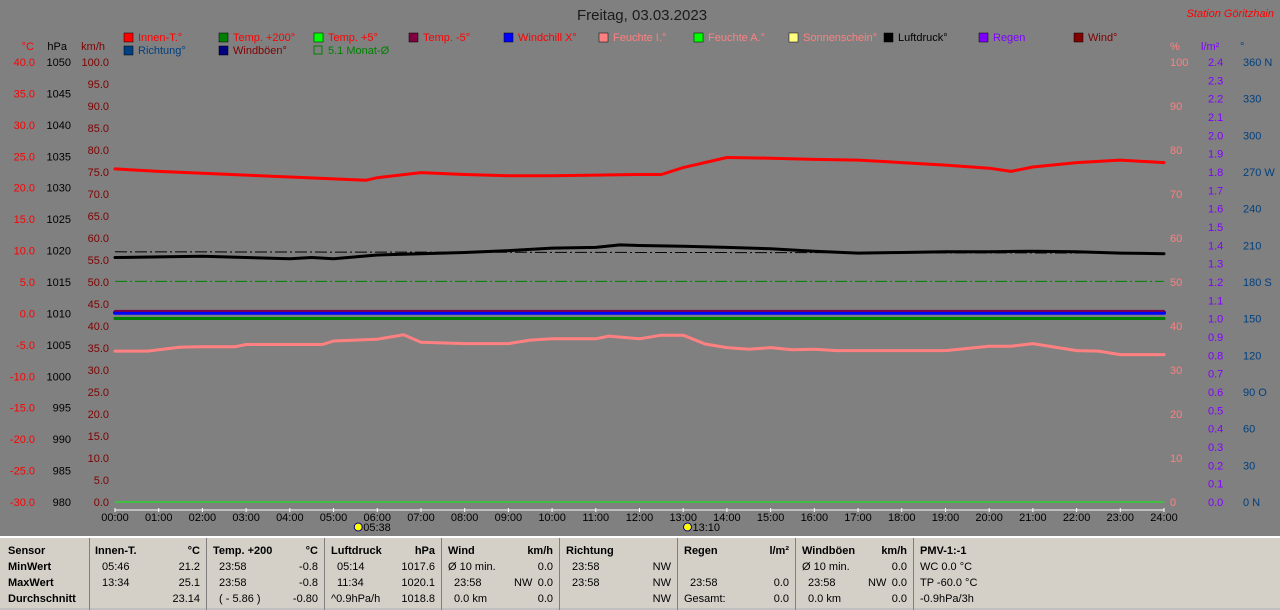 Image resolution: width=1280 pixels, height=610 pixels. I want to click on celsius-tick-label: 40.0, so click(24, 63).